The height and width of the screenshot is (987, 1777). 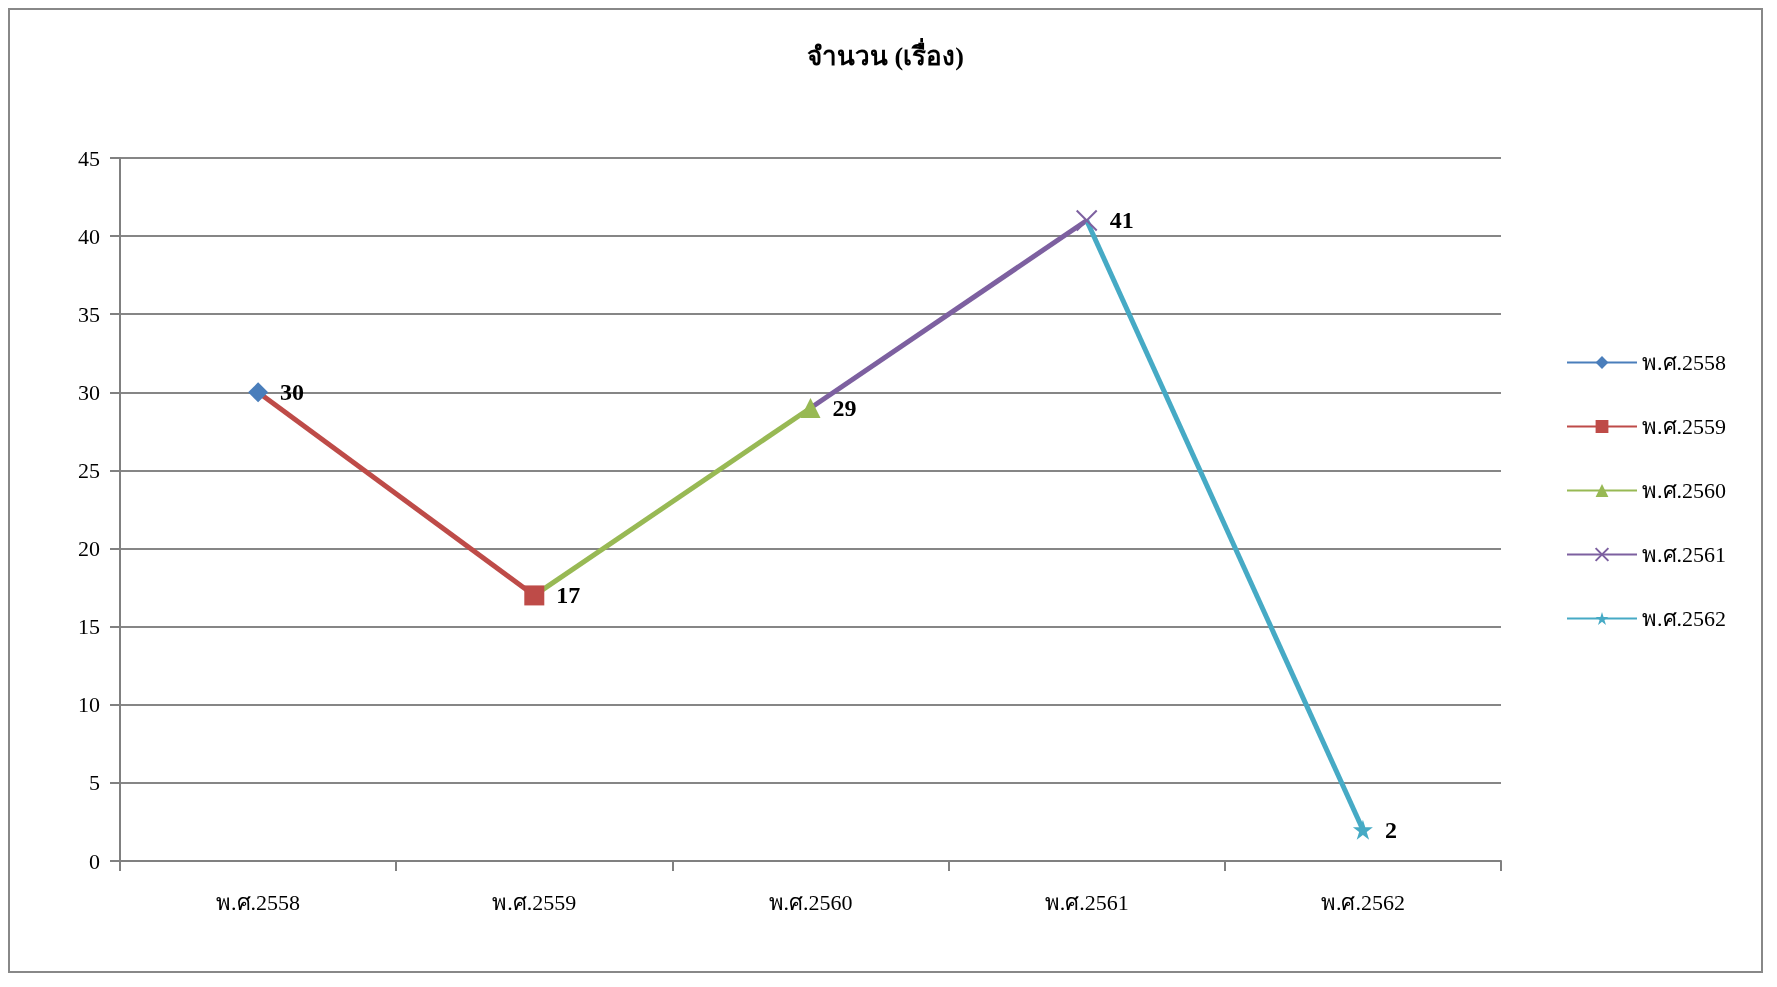 What do you see at coordinates (94, 783) in the screenshot?
I see `y-tick-label: 5` at bounding box center [94, 783].